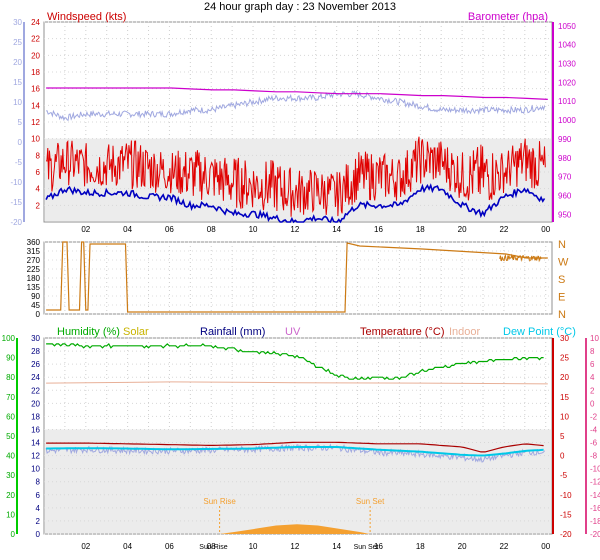 The height and width of the screenshot is (560, 600). I want to click on rain-tick-label: 30, so click(35, 338).